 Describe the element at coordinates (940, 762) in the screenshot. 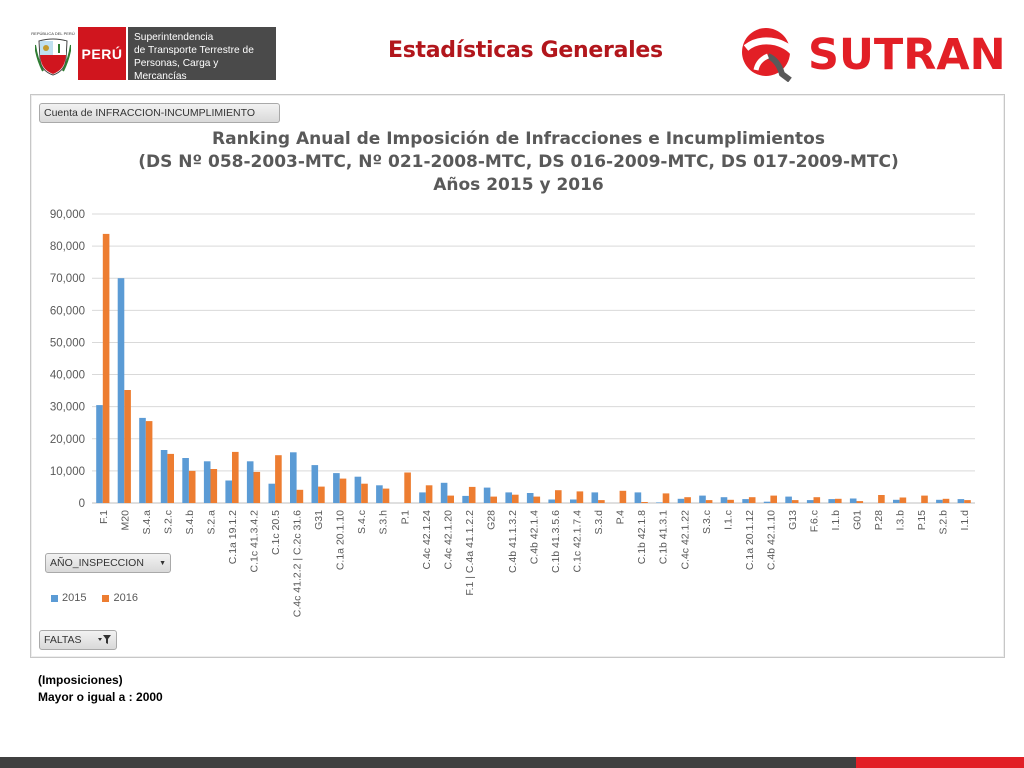

I see `footer-accent` at that location.